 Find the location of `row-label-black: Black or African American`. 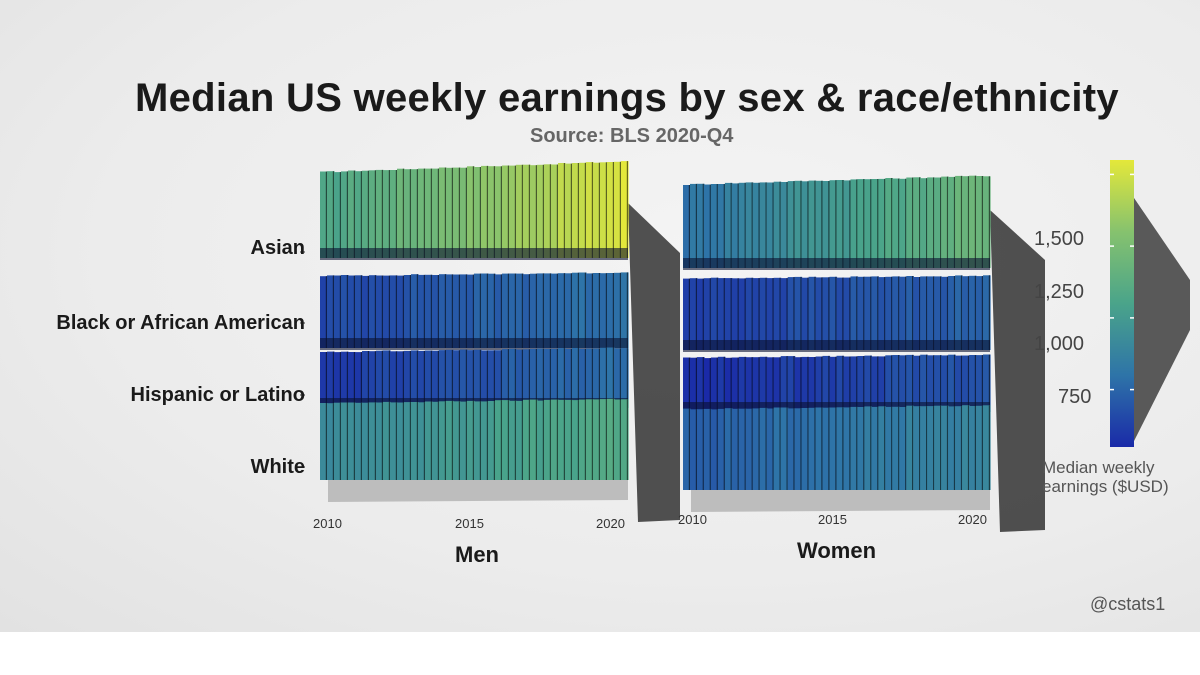

row-label-black: Black or African American is located at coordinates (180, 323).